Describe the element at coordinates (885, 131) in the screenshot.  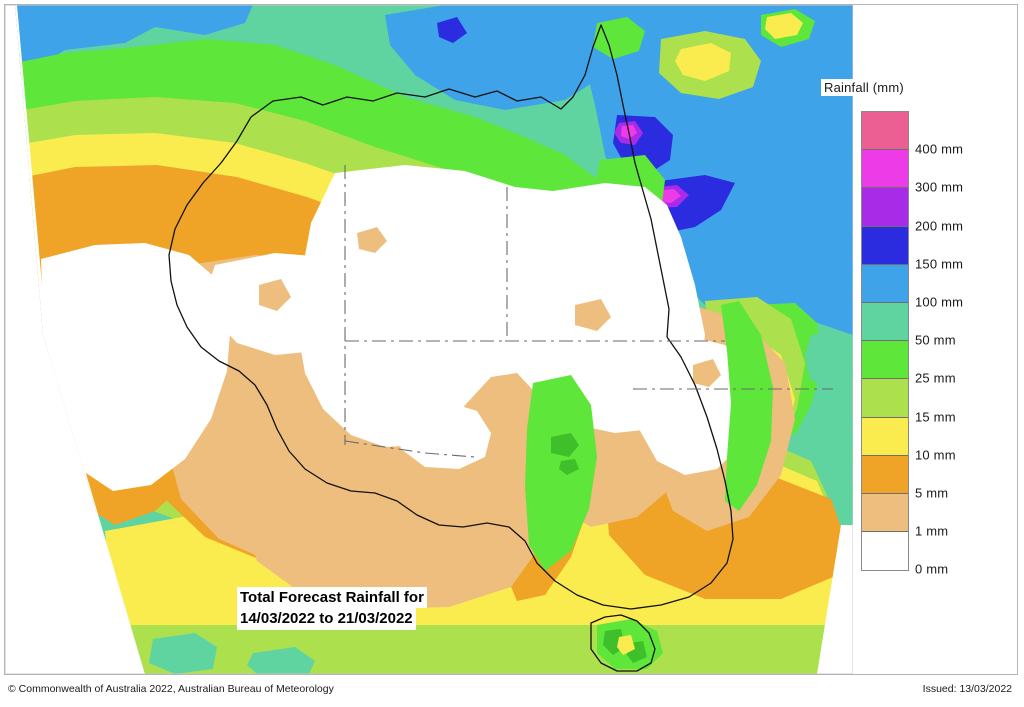
I see `legend-swatch-400mm` at that location.